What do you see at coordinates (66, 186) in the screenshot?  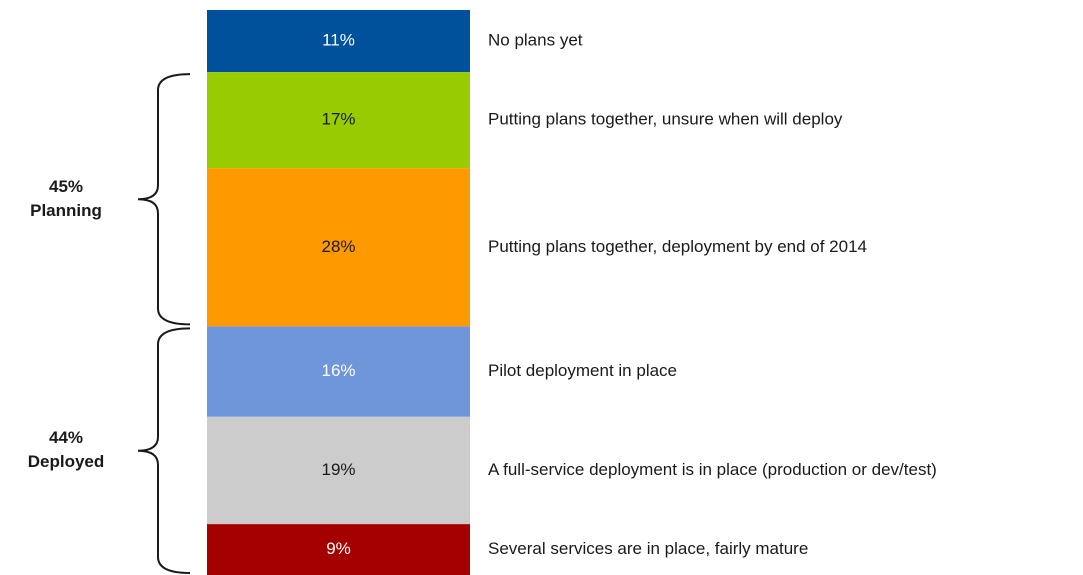 I see `group-value: 45%` at bounding box center [66, 186].